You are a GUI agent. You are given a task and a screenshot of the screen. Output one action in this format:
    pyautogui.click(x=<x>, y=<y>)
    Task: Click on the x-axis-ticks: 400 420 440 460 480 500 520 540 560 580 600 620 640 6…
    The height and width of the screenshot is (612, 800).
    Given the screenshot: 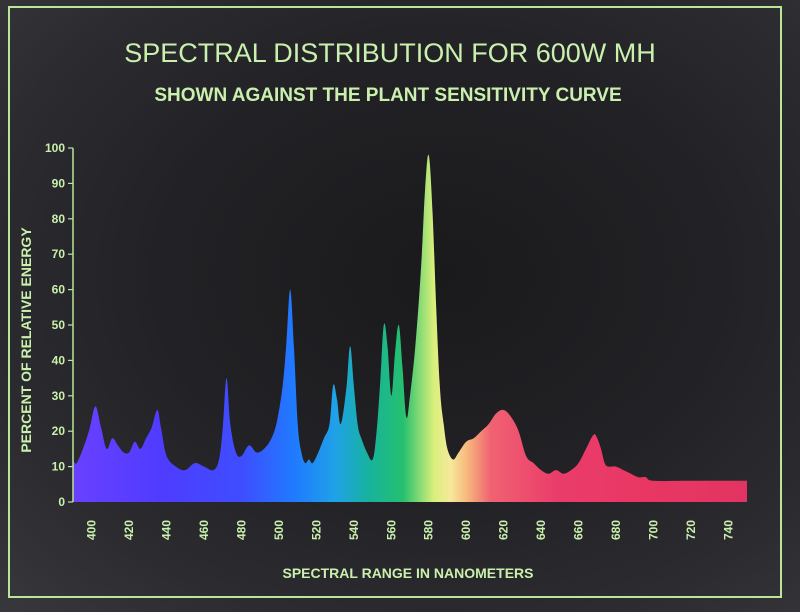 What is the action you would take?
    pyautogui.click(x=410, y=530)
    